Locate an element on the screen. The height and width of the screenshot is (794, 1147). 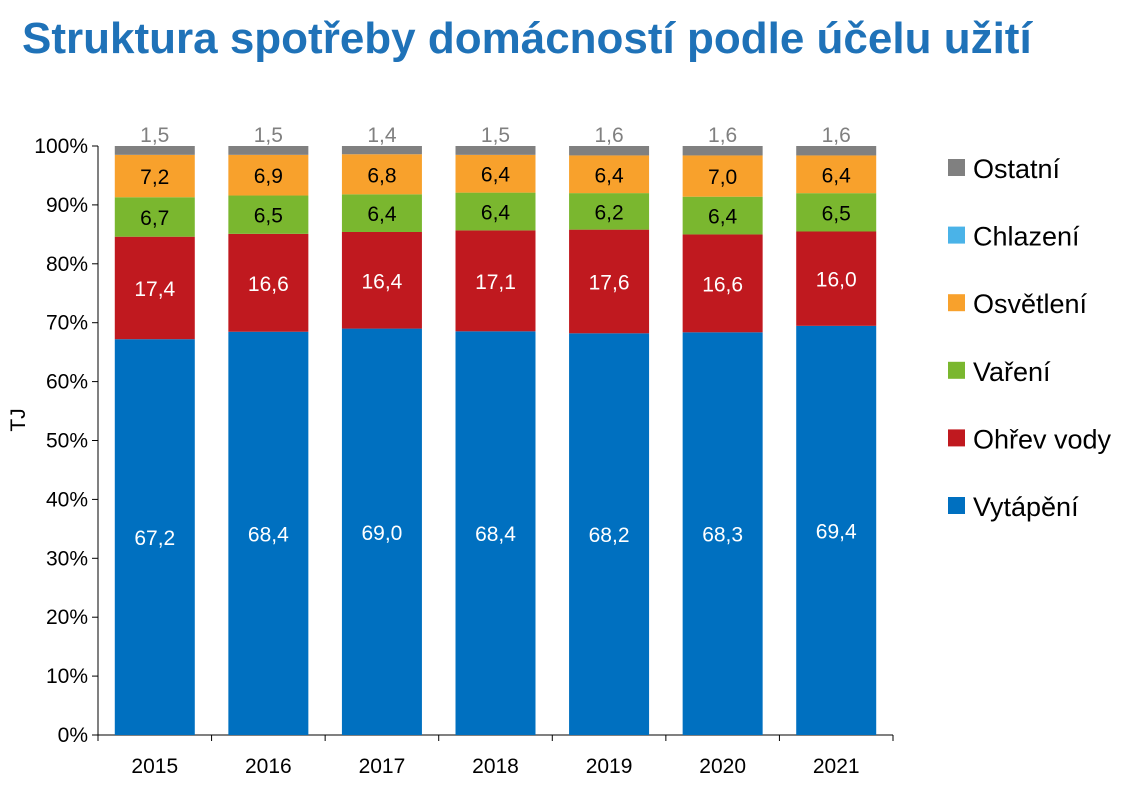
data-label: 7,2 is located at coordinates (154, 177).